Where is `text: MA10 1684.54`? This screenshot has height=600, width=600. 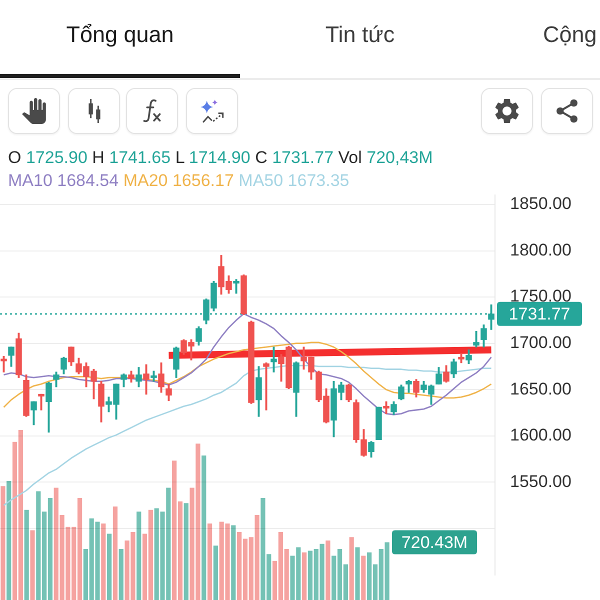 text: MA10 1684.54 is located at coordinates (63, 180).